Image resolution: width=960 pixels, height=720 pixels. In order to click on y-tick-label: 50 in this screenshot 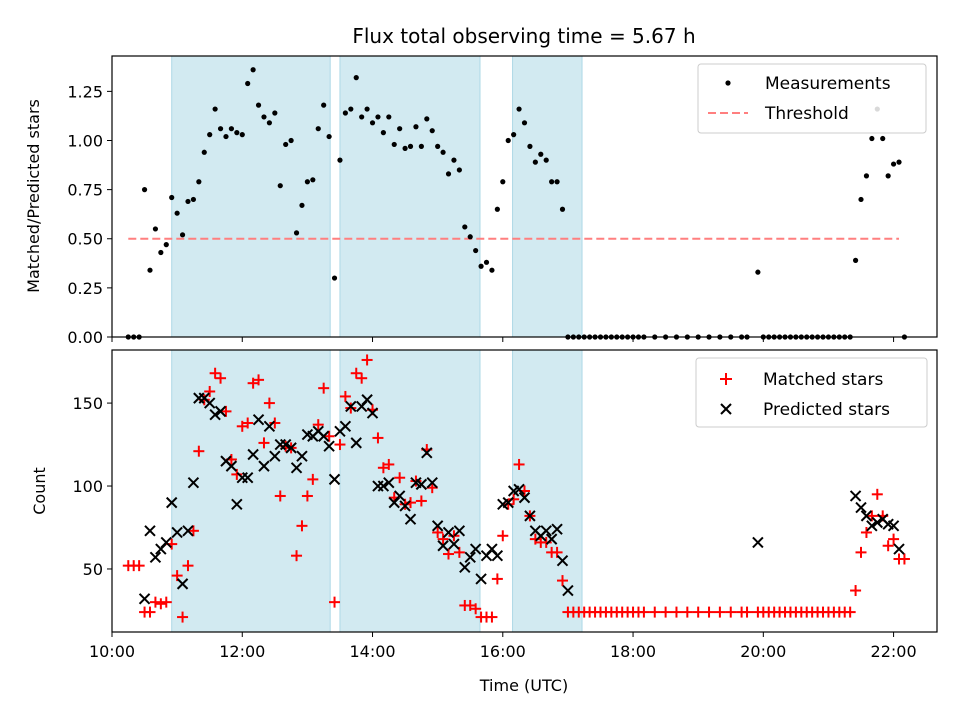, I will do `click(93, 569)`.